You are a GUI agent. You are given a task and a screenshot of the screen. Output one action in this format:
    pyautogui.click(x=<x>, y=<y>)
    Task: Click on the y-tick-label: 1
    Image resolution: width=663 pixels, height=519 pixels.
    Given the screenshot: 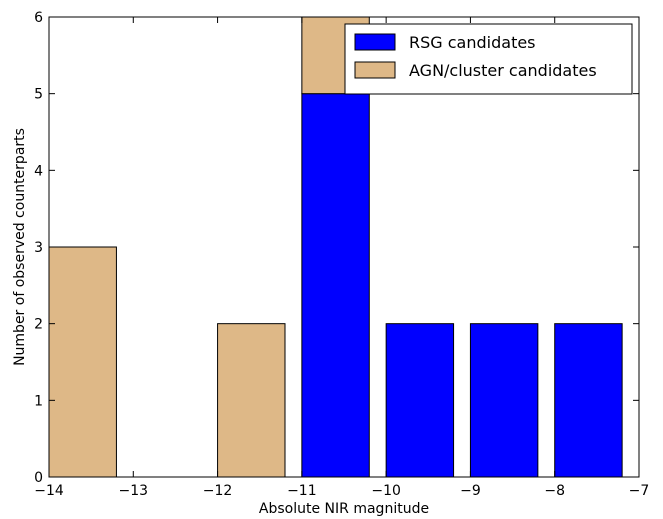 What is the action you would take?
    pyautogui.click(x=38, y=401)
    